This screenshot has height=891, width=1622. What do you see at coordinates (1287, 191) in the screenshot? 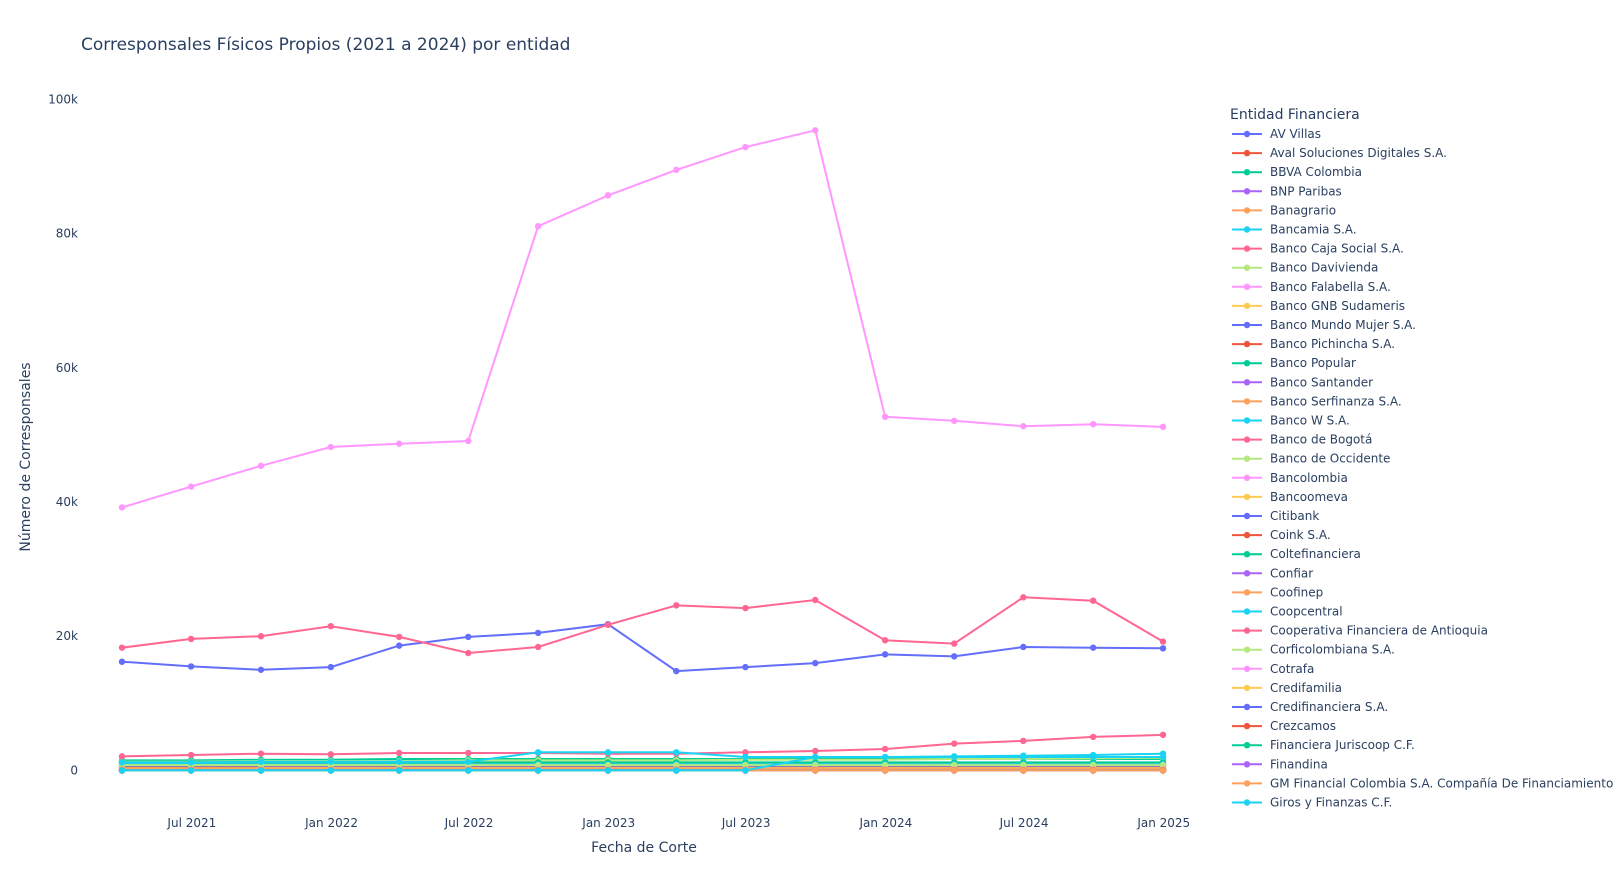
I see `legend-item: BNP Paribas` at bounding box center [1287, 191].